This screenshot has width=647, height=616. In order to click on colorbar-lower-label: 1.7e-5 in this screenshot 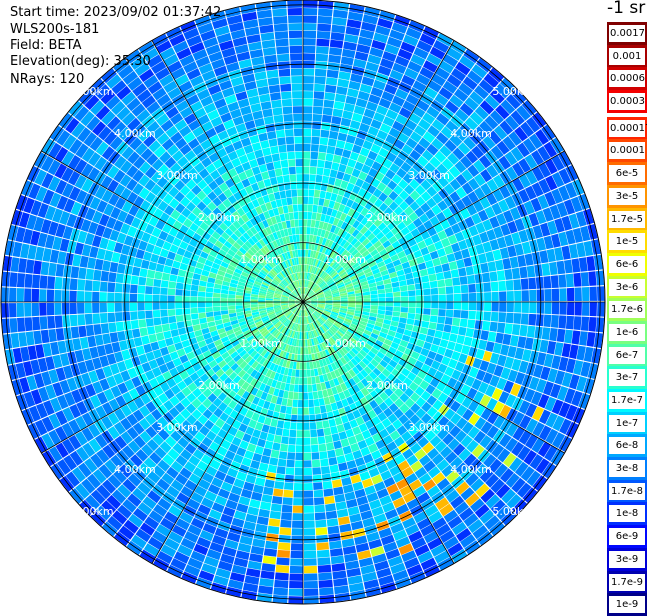, I will do `click(627, 219)`.